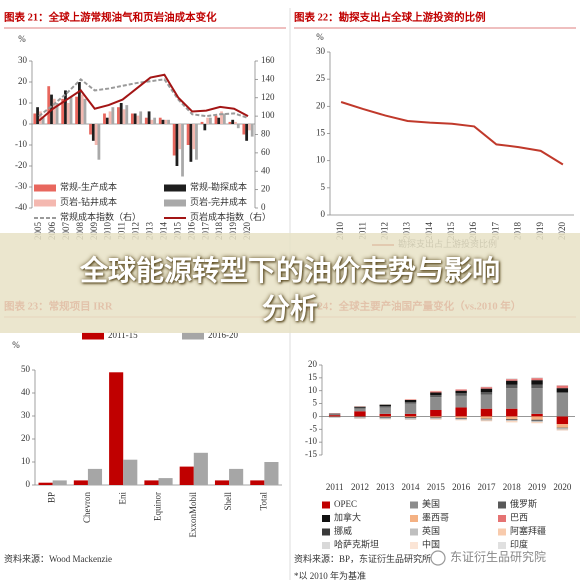 This screenshot has height=584, width=580. I want to click on x-tick-label: Equinor, so click(158, 506).